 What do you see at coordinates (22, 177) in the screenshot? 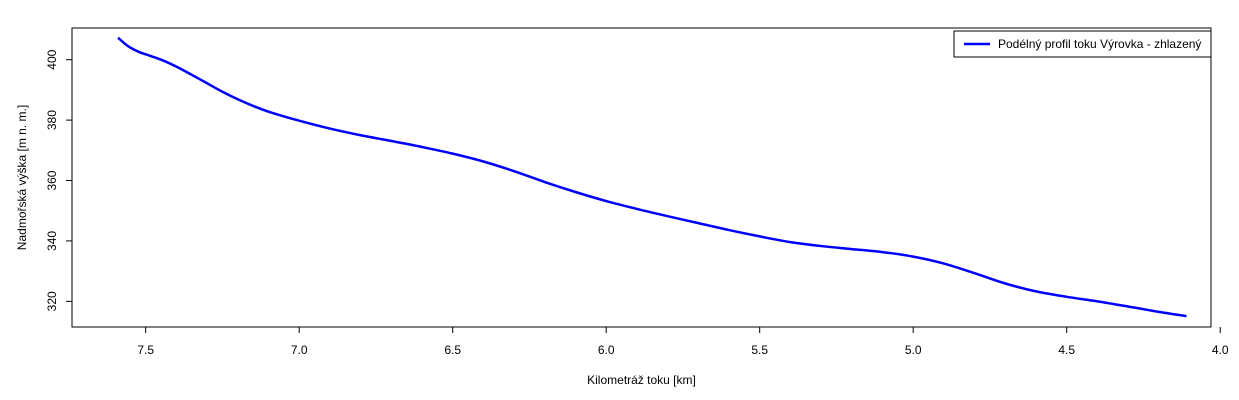
I see `y-axis-title: Nadmořská výška [m n. m.]` at bounding box center [22, 177].